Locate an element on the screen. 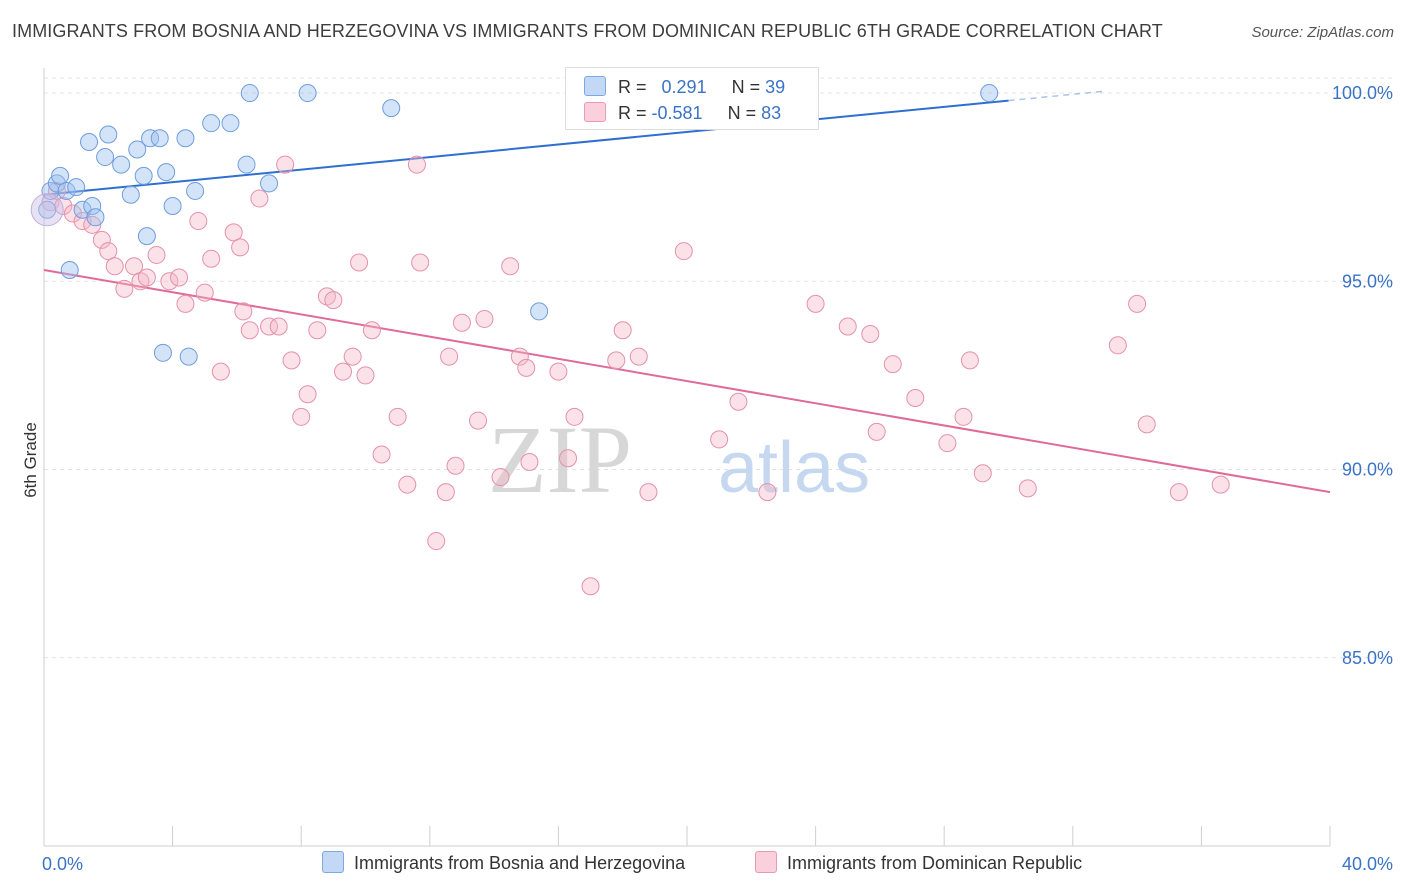 Image resolution: width=1406 pixels, height=892 pixels. legend-item-dominican: Immigrants from Dominican Republic is located at coordinates (918, 863).